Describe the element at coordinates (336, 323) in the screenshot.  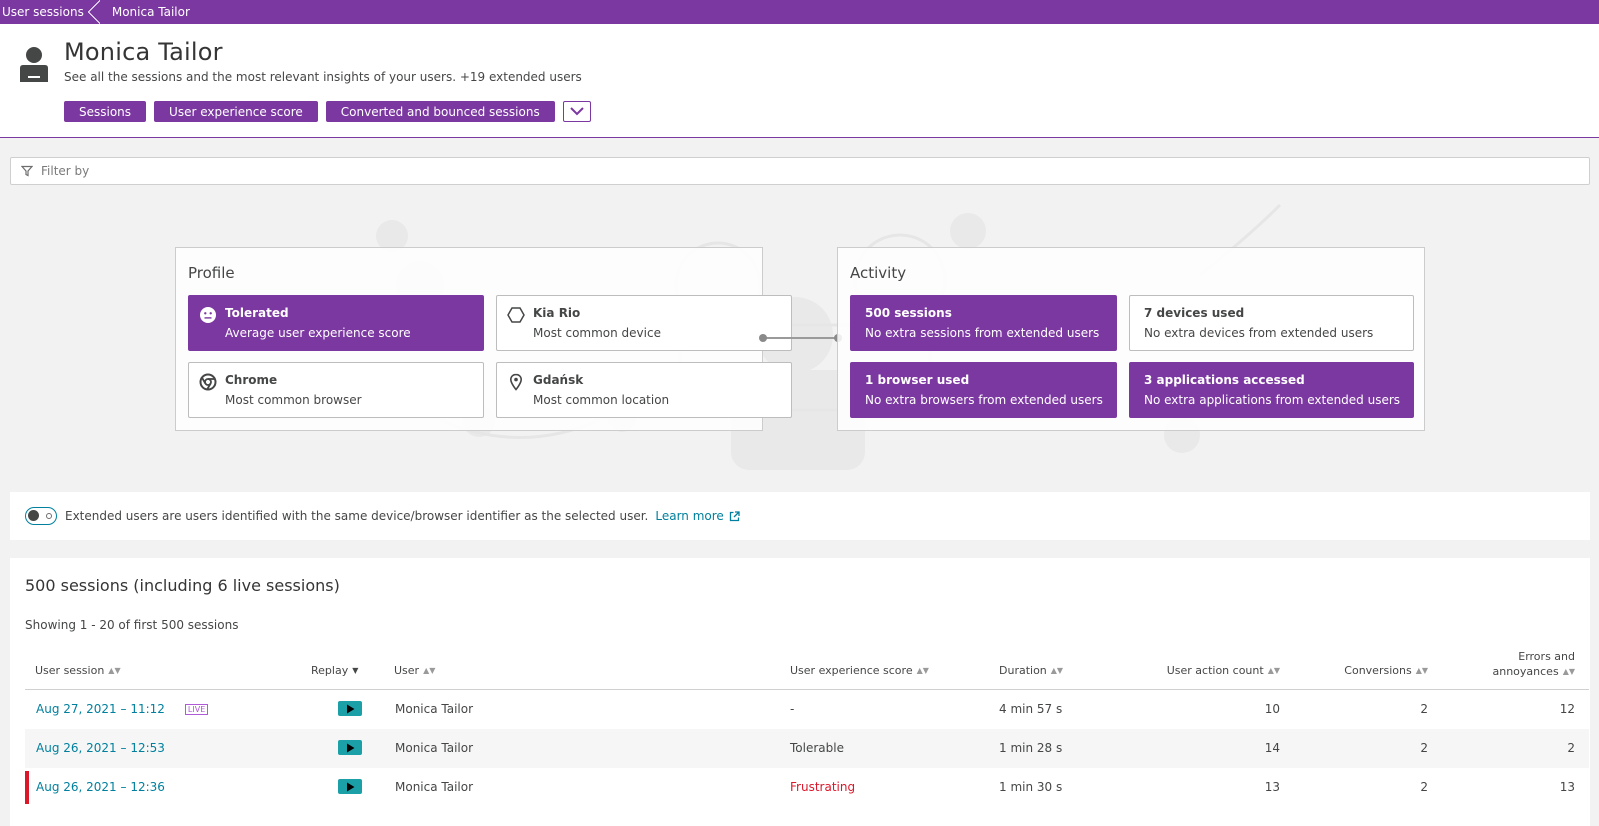
I see `profile-ux-score-tile: Tolerated Average user experience score` at that location.